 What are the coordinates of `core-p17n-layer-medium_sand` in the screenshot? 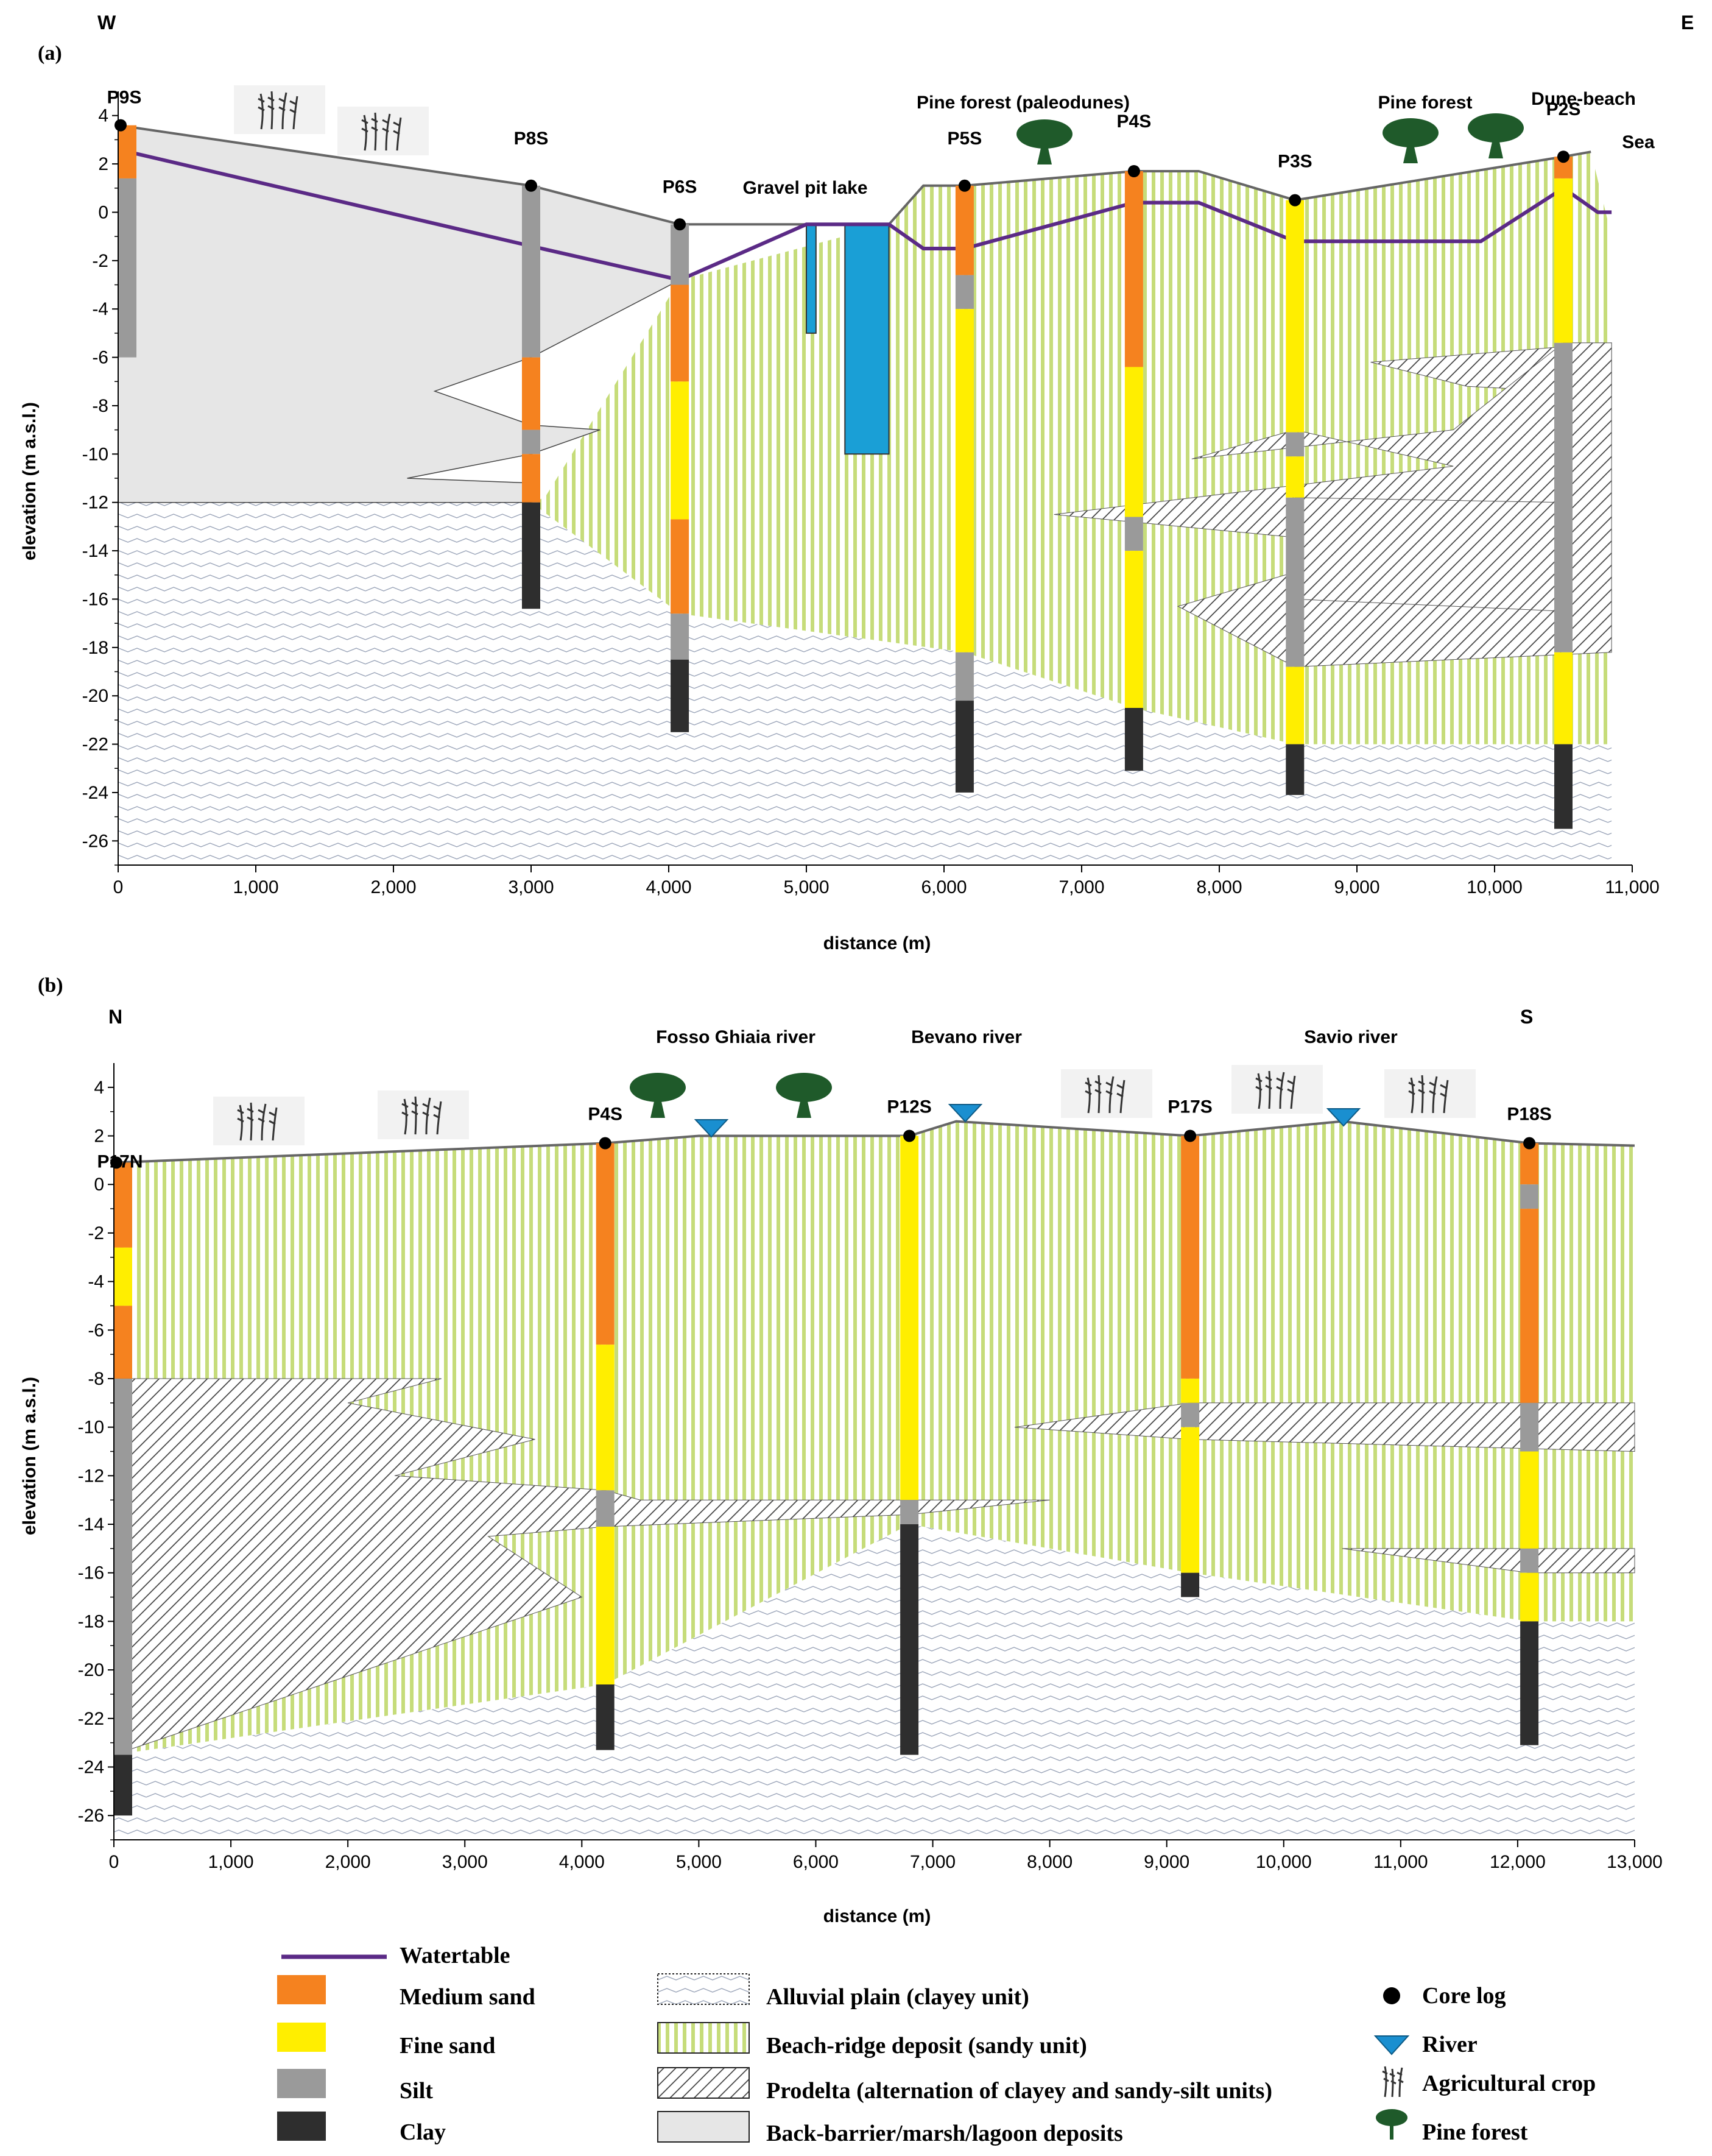 It's located at (123, 1205).